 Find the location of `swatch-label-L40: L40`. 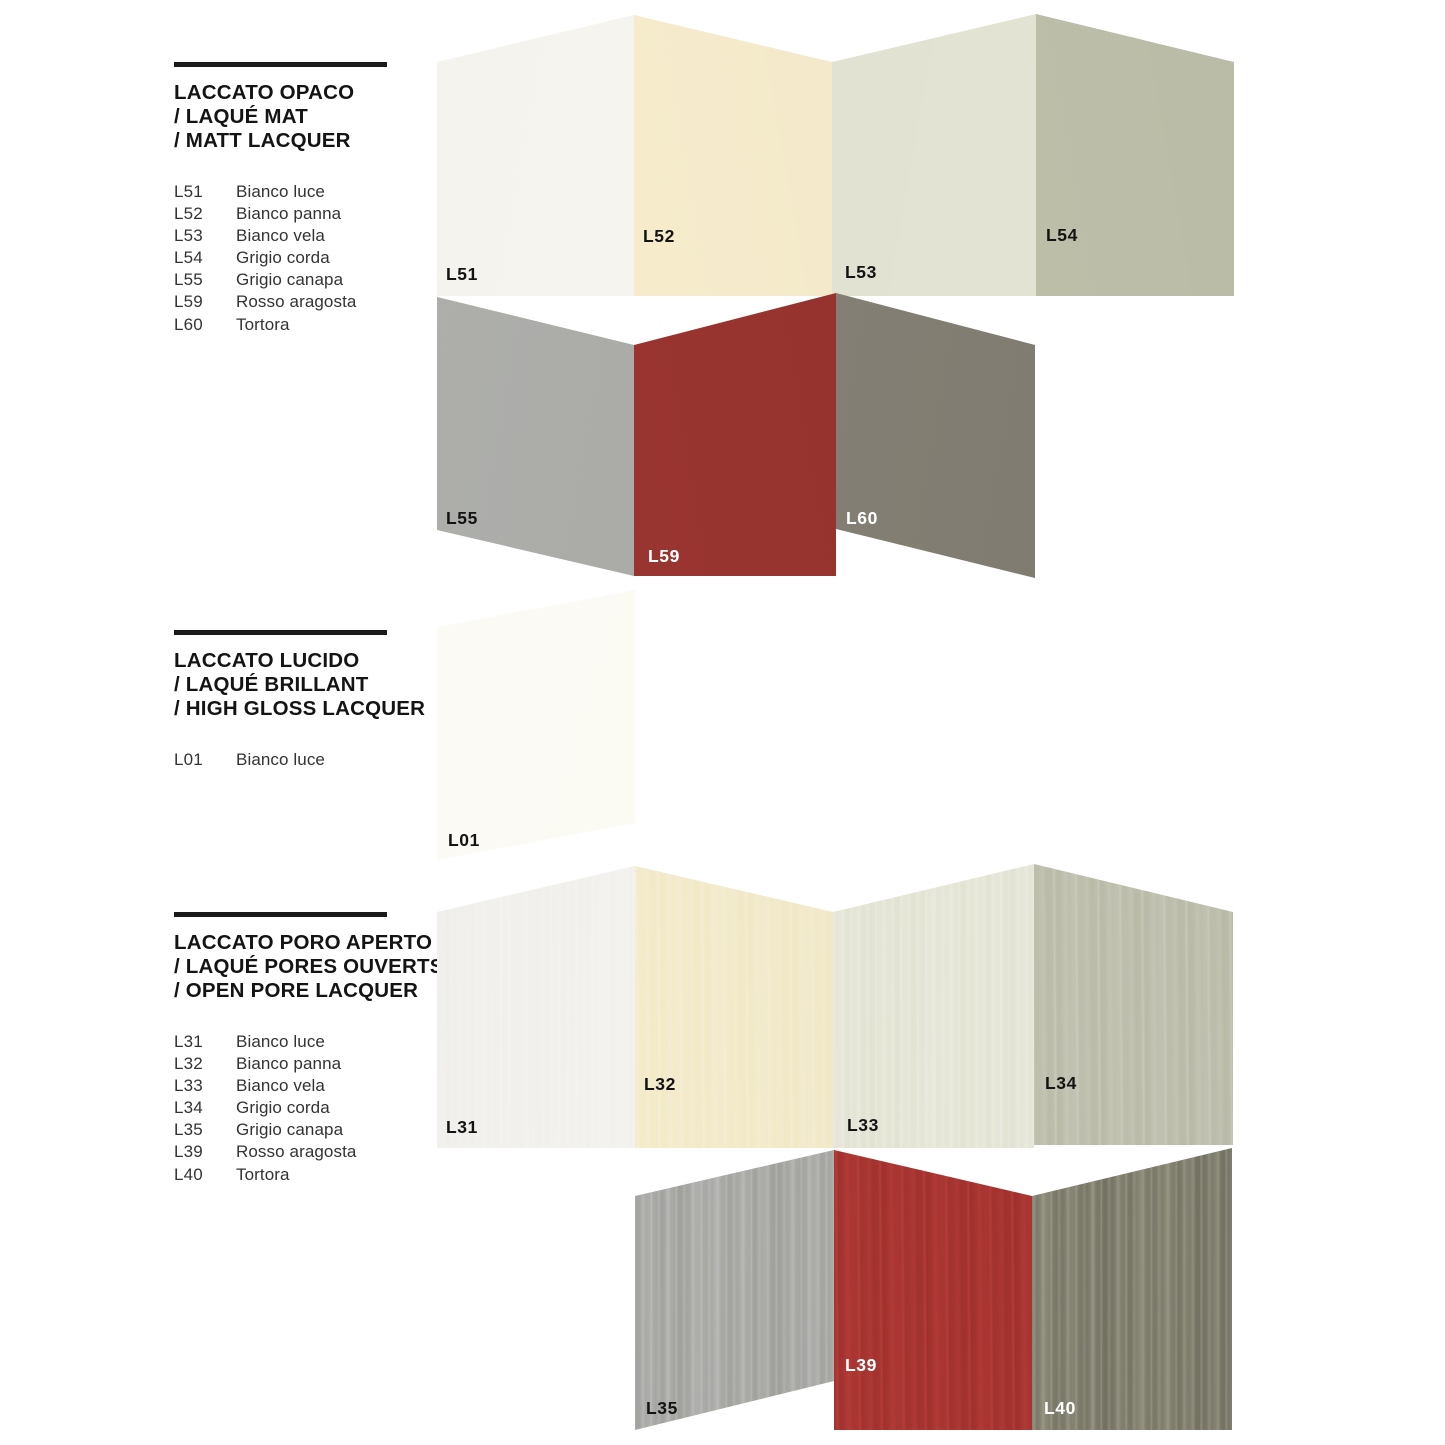

swatch-label-L40: L40 is located at coordinates (1060, 1408).